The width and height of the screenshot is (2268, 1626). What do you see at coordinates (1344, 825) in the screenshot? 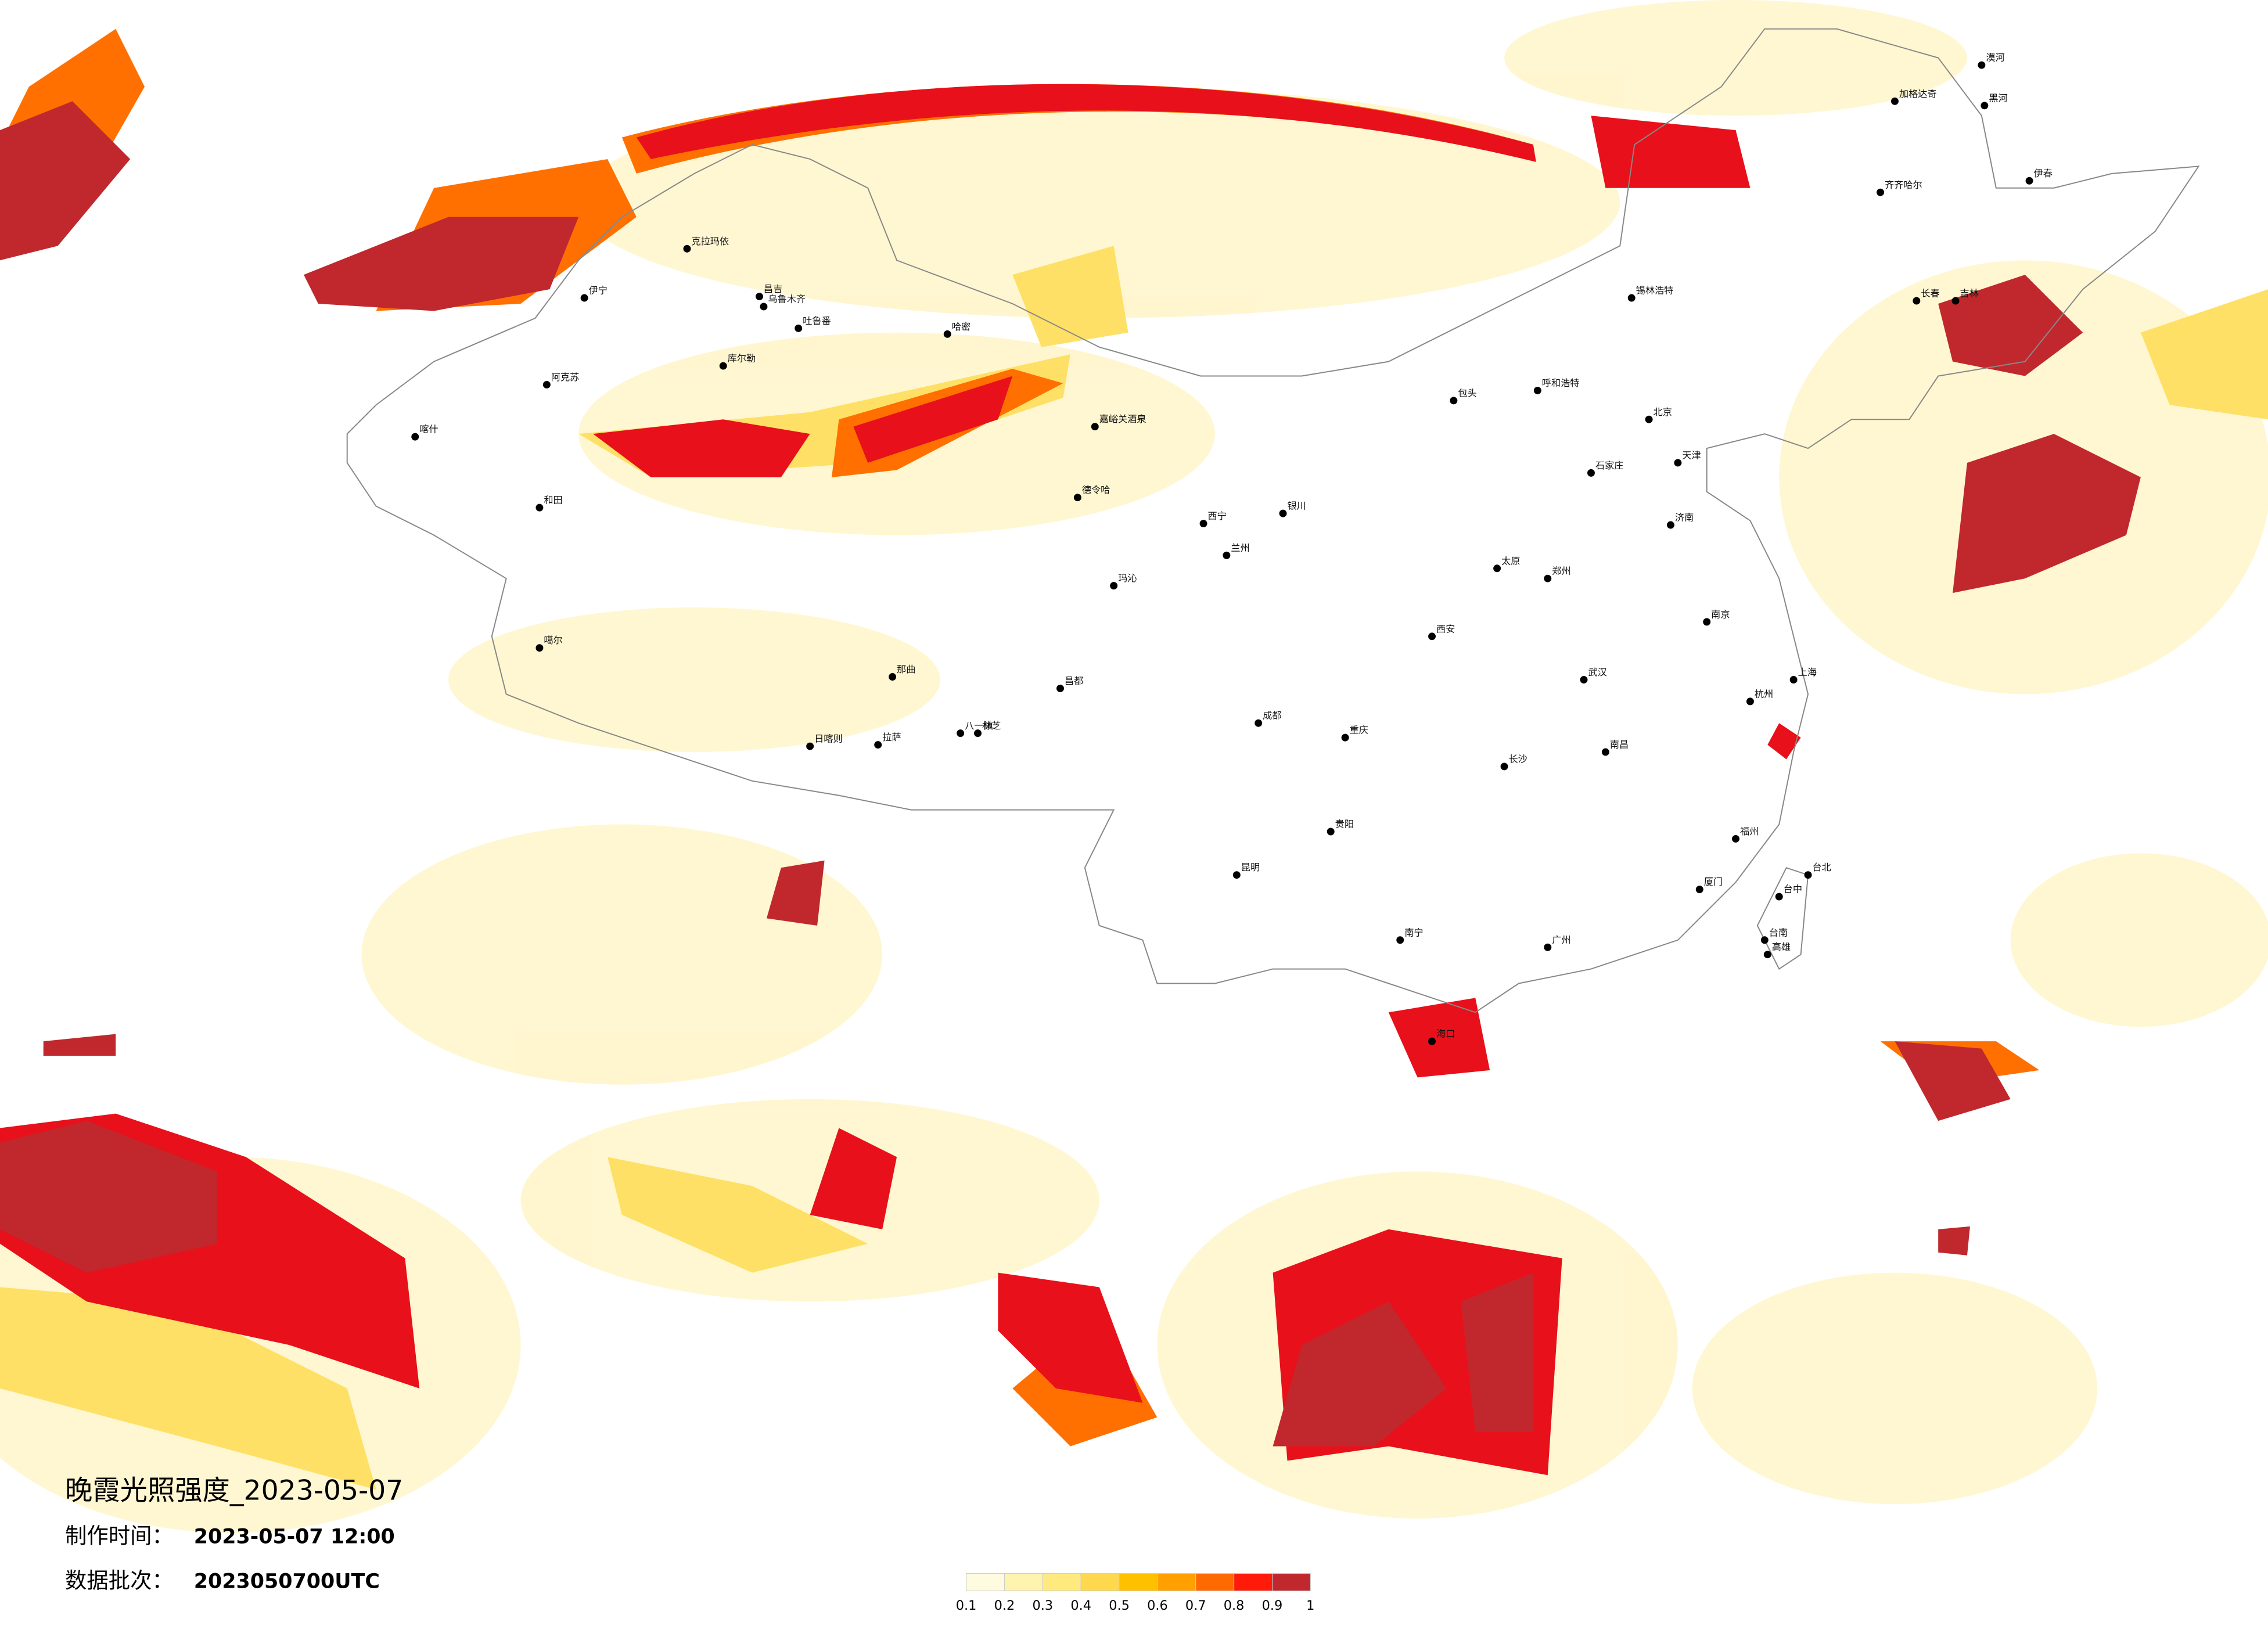
I see `city-label: 贵阳` at bounding box center [1344, 825].